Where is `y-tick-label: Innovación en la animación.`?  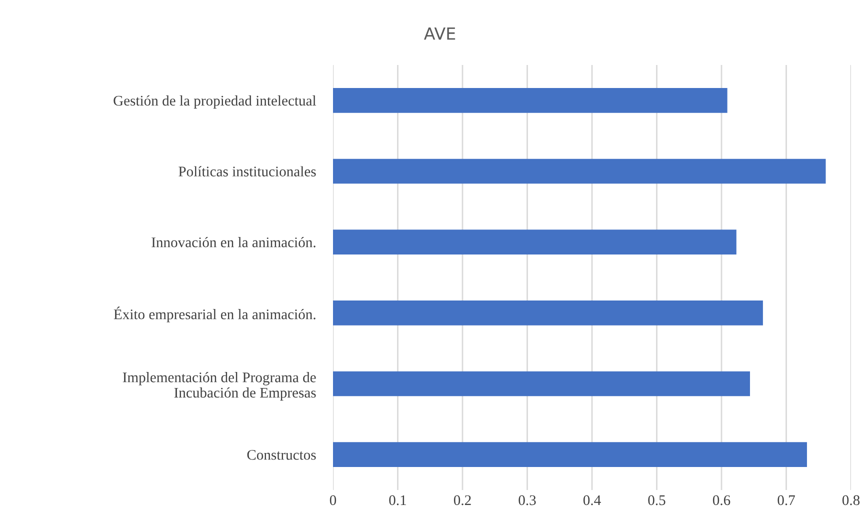 y-tick-label: Innovación en la animación. is located at coordinates (234, 242).